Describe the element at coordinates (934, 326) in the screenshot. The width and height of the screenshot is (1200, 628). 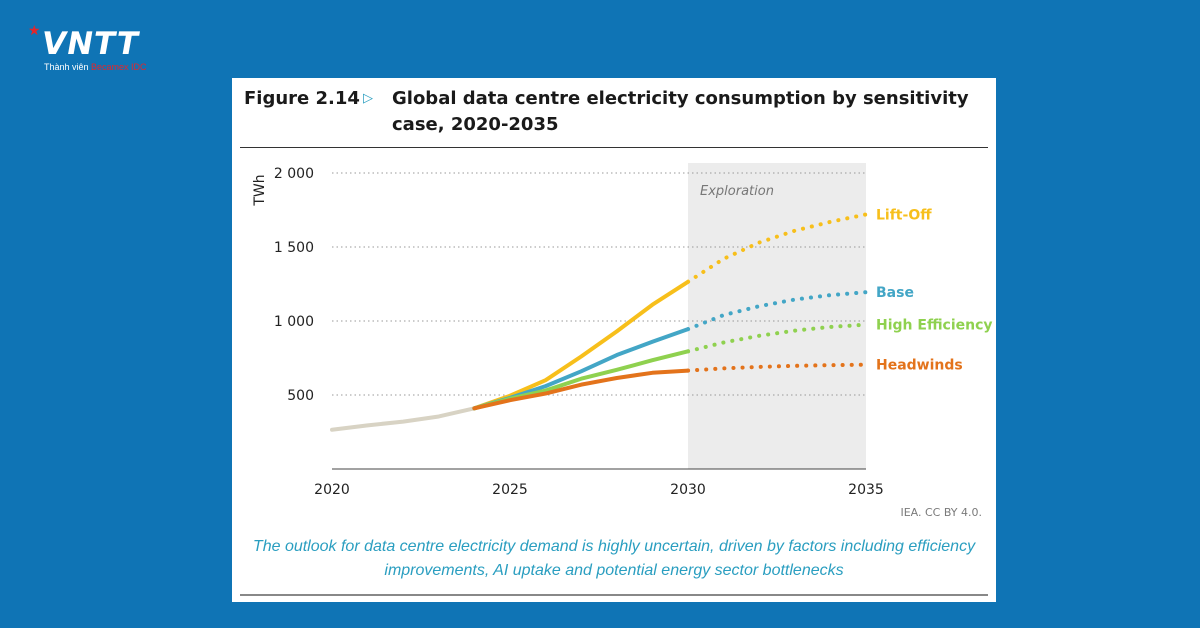
I see `series-label-high-efficiency: High Efficiency` at that location.